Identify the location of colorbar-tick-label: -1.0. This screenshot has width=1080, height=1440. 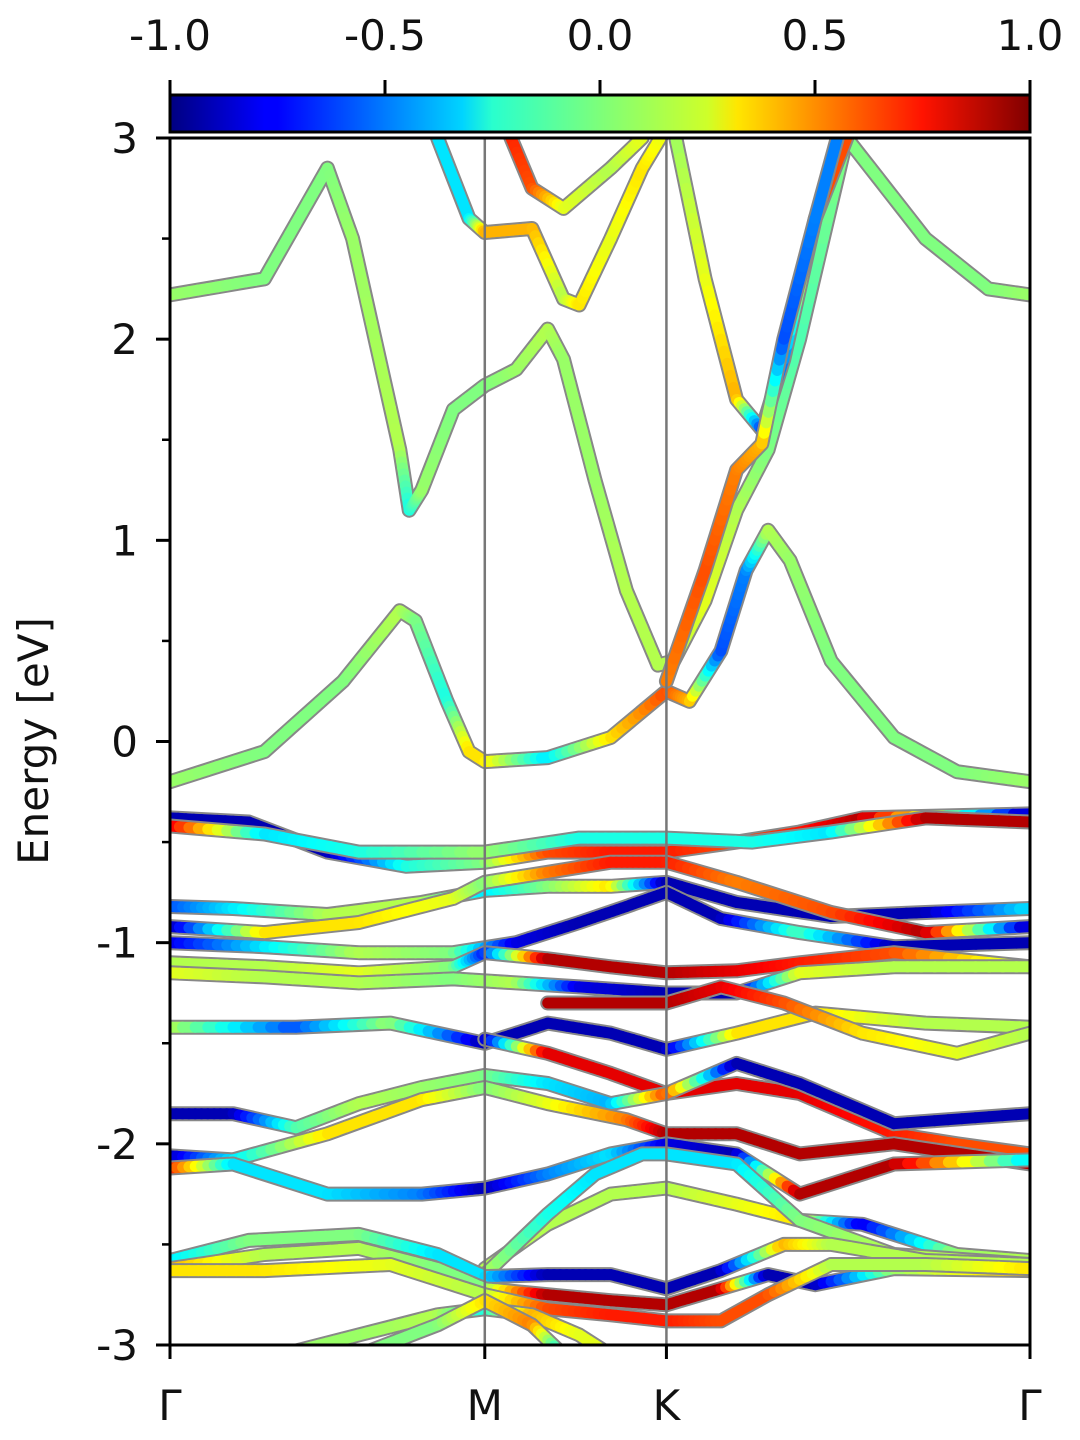
(170, 35).